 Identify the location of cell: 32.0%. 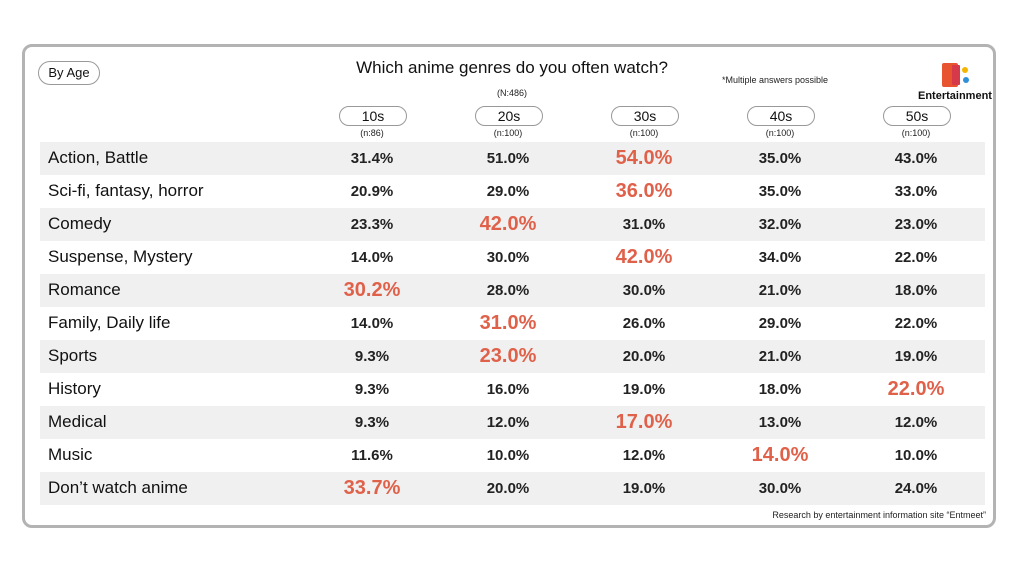
(780, 224).